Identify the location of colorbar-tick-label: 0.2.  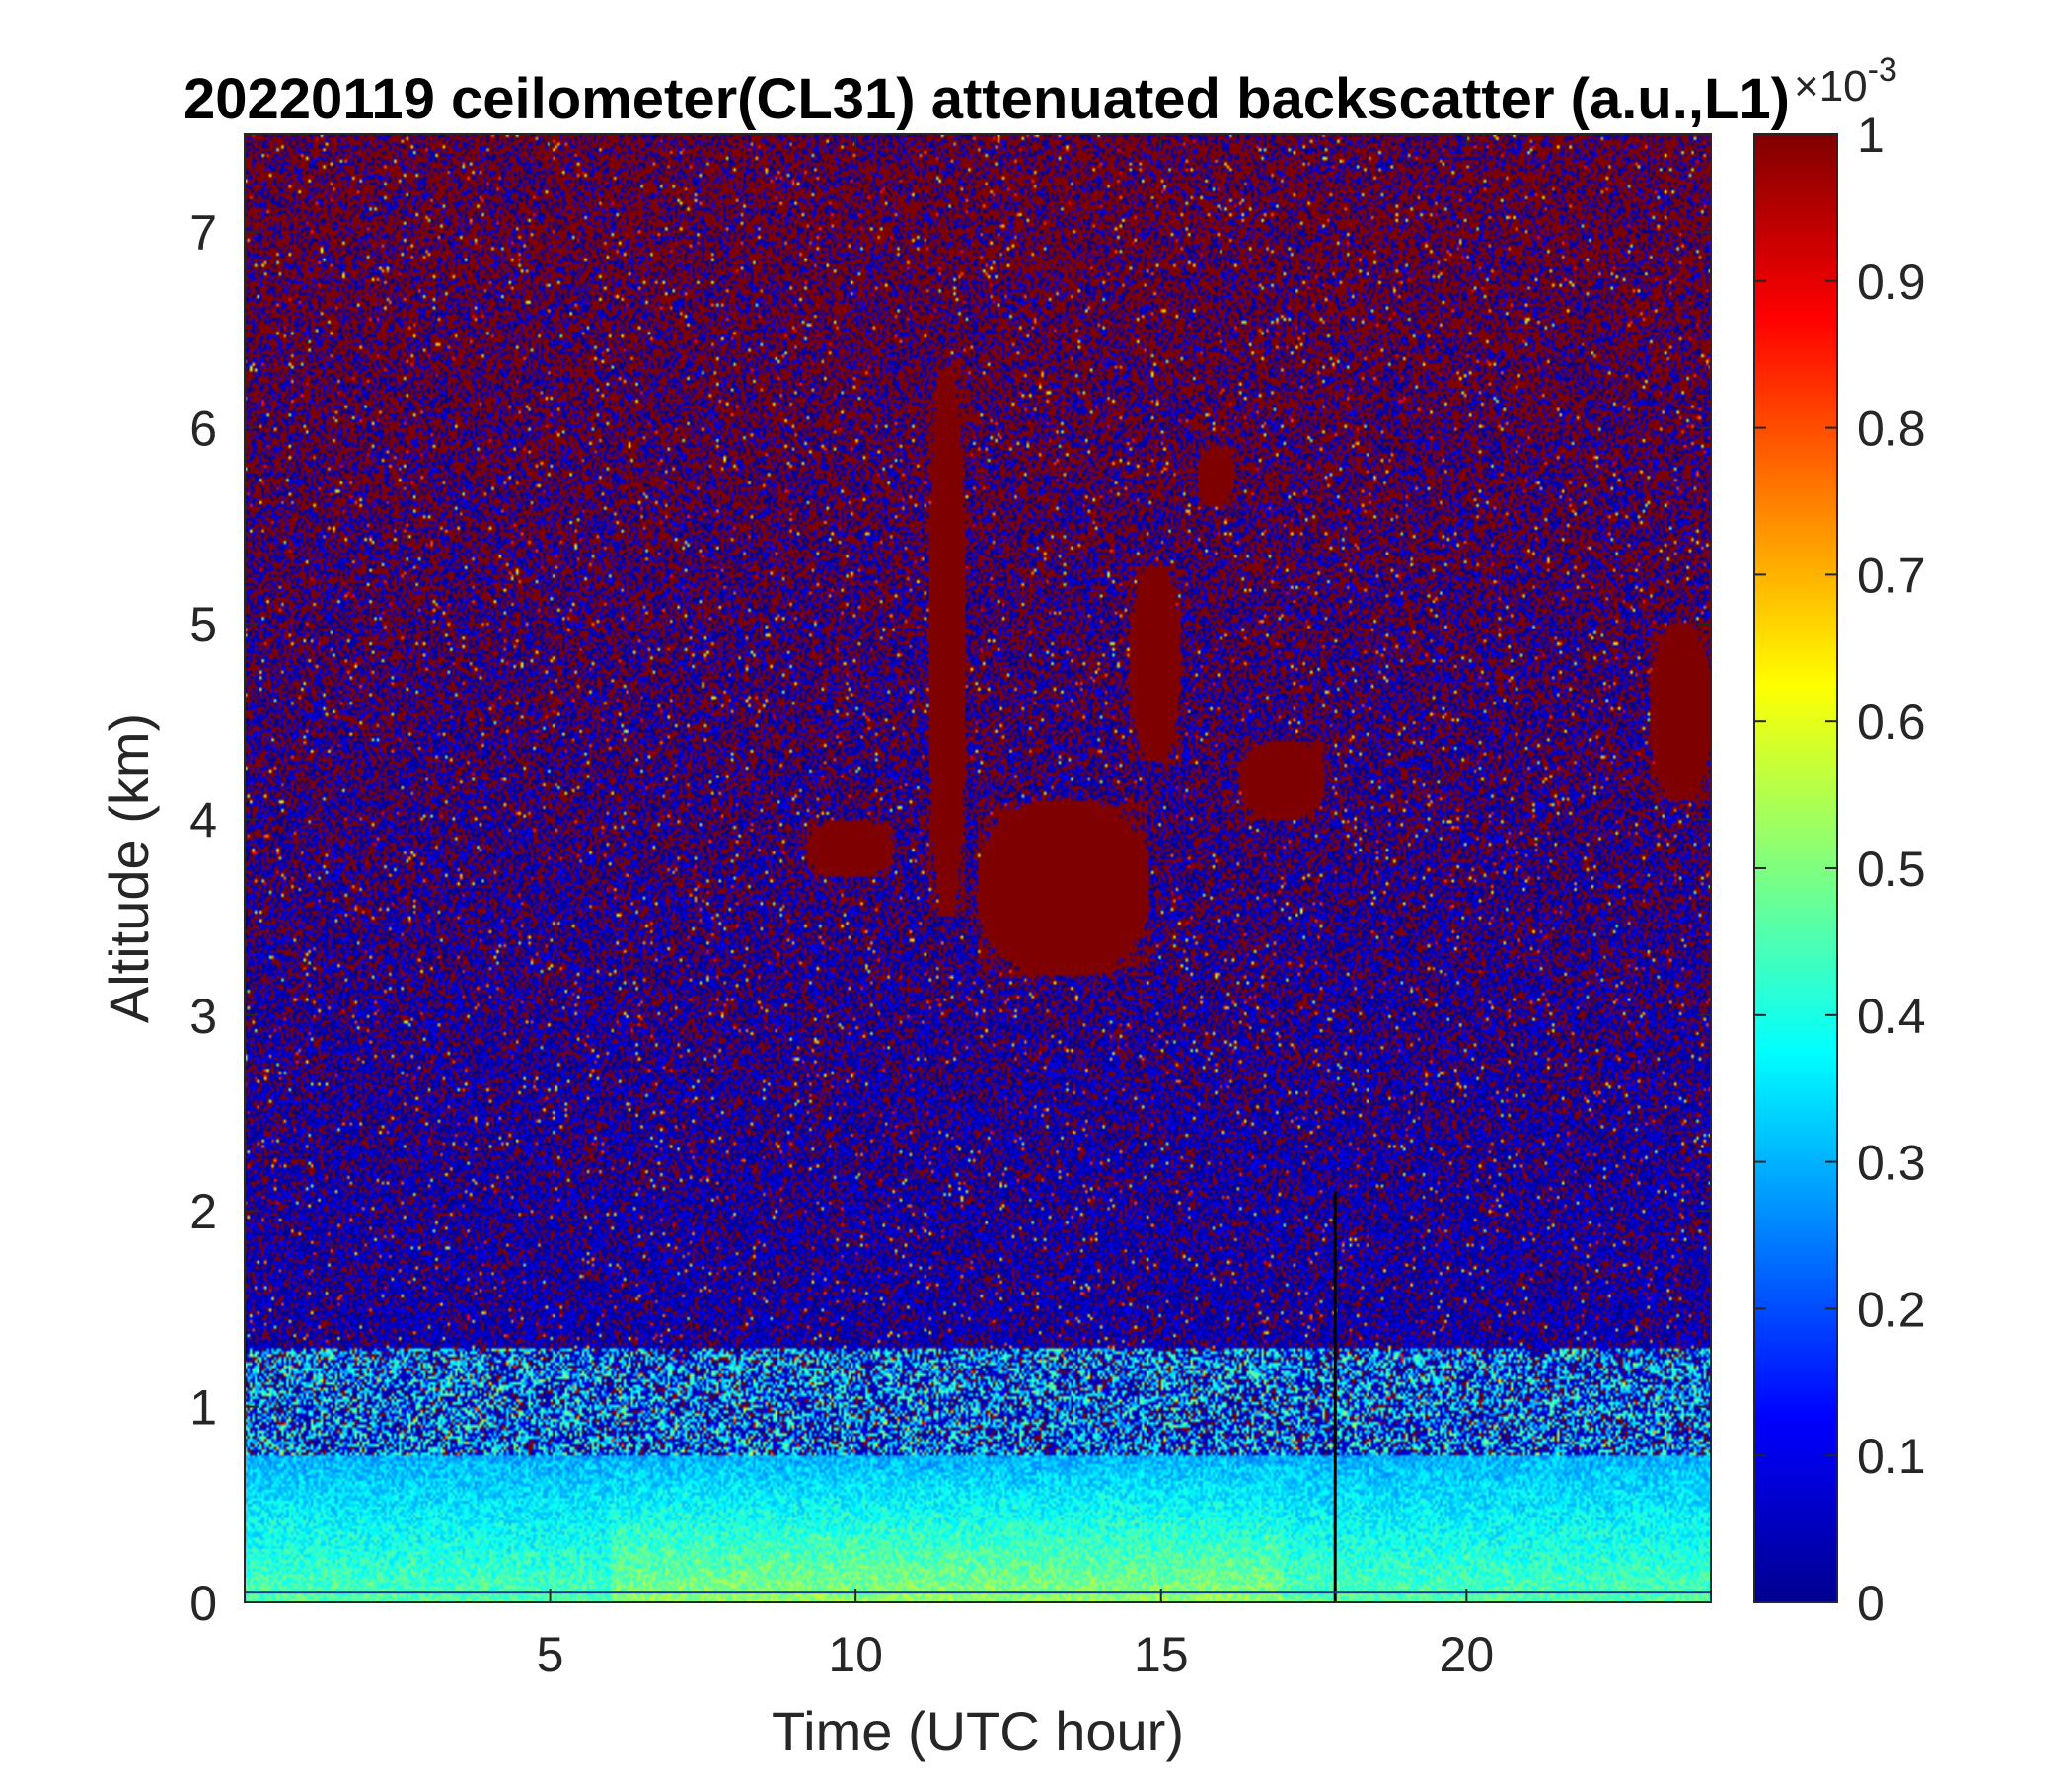
(1892, 1310).